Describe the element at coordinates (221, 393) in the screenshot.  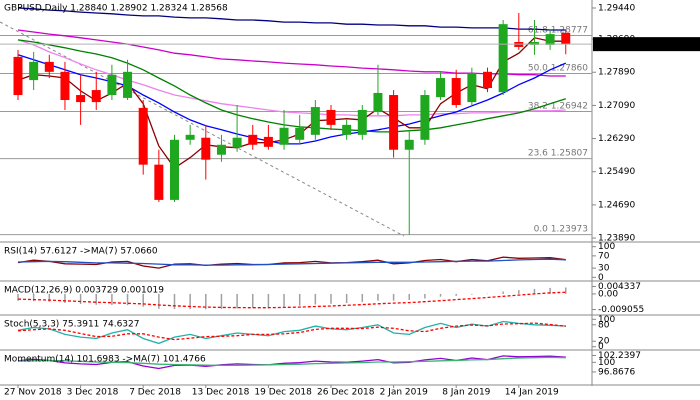
I see `x-tick-label: 13 Dec 2018` at that location.